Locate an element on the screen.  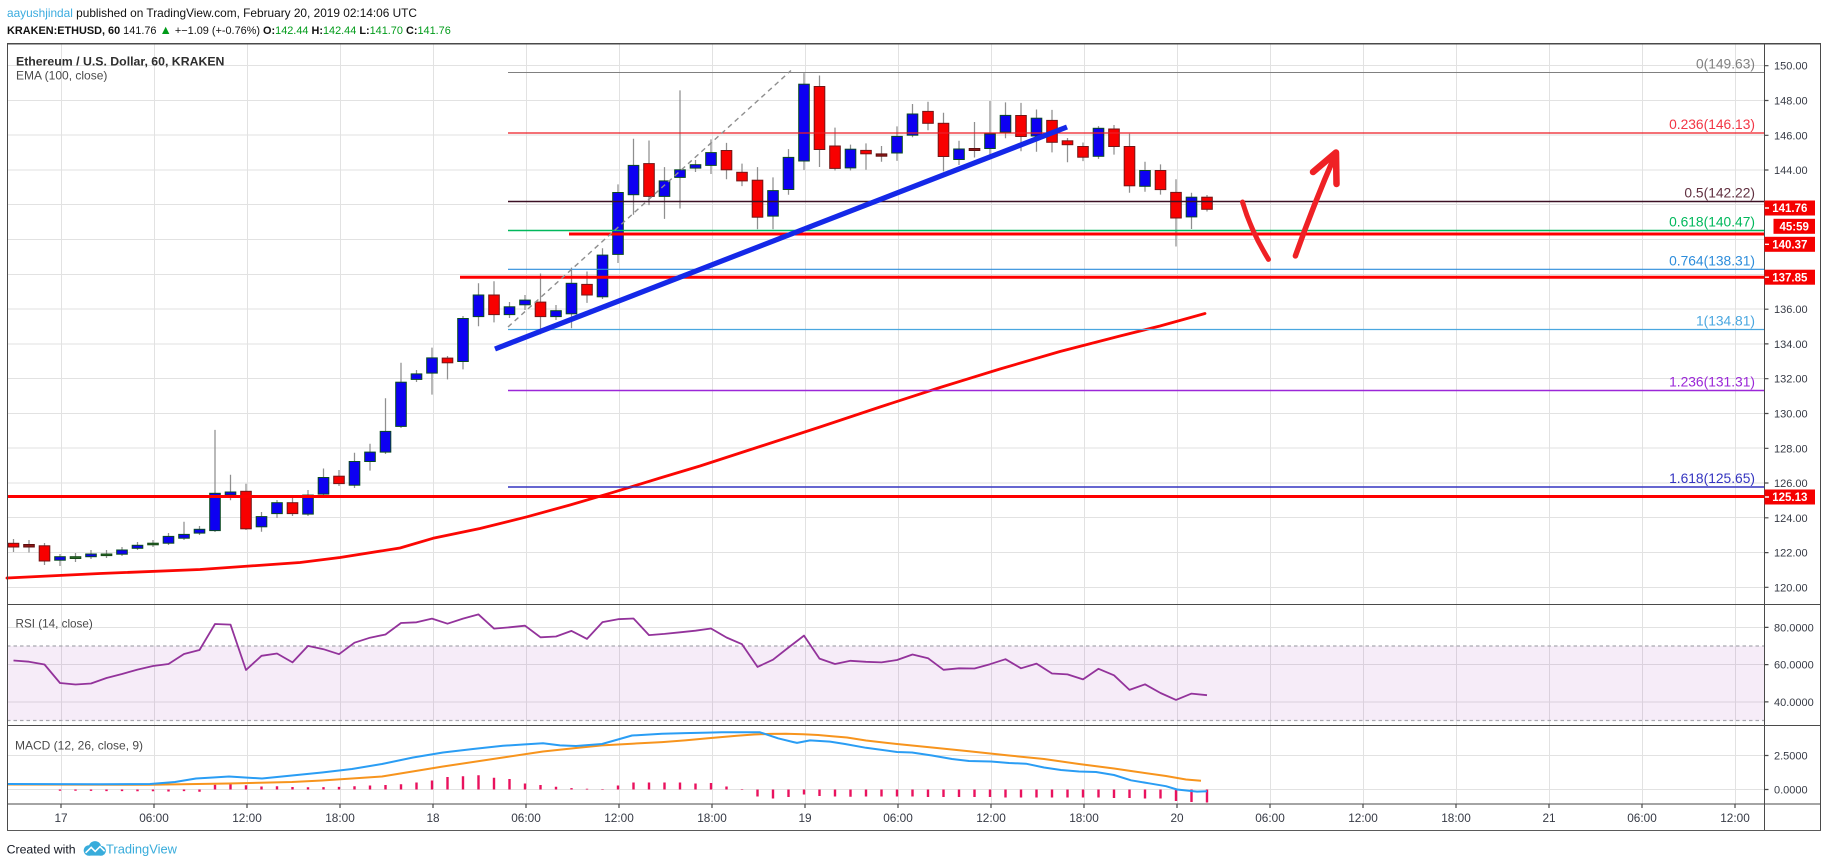
svg-text: 126.00 is located at coordinates (1791, 484).